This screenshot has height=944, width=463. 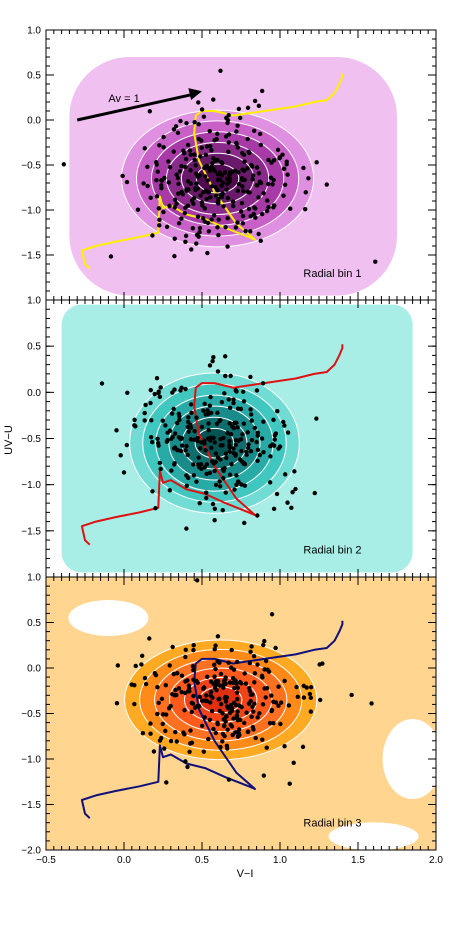 I want to click on x-tick-label: −0.5, so click(x=46, y=860).